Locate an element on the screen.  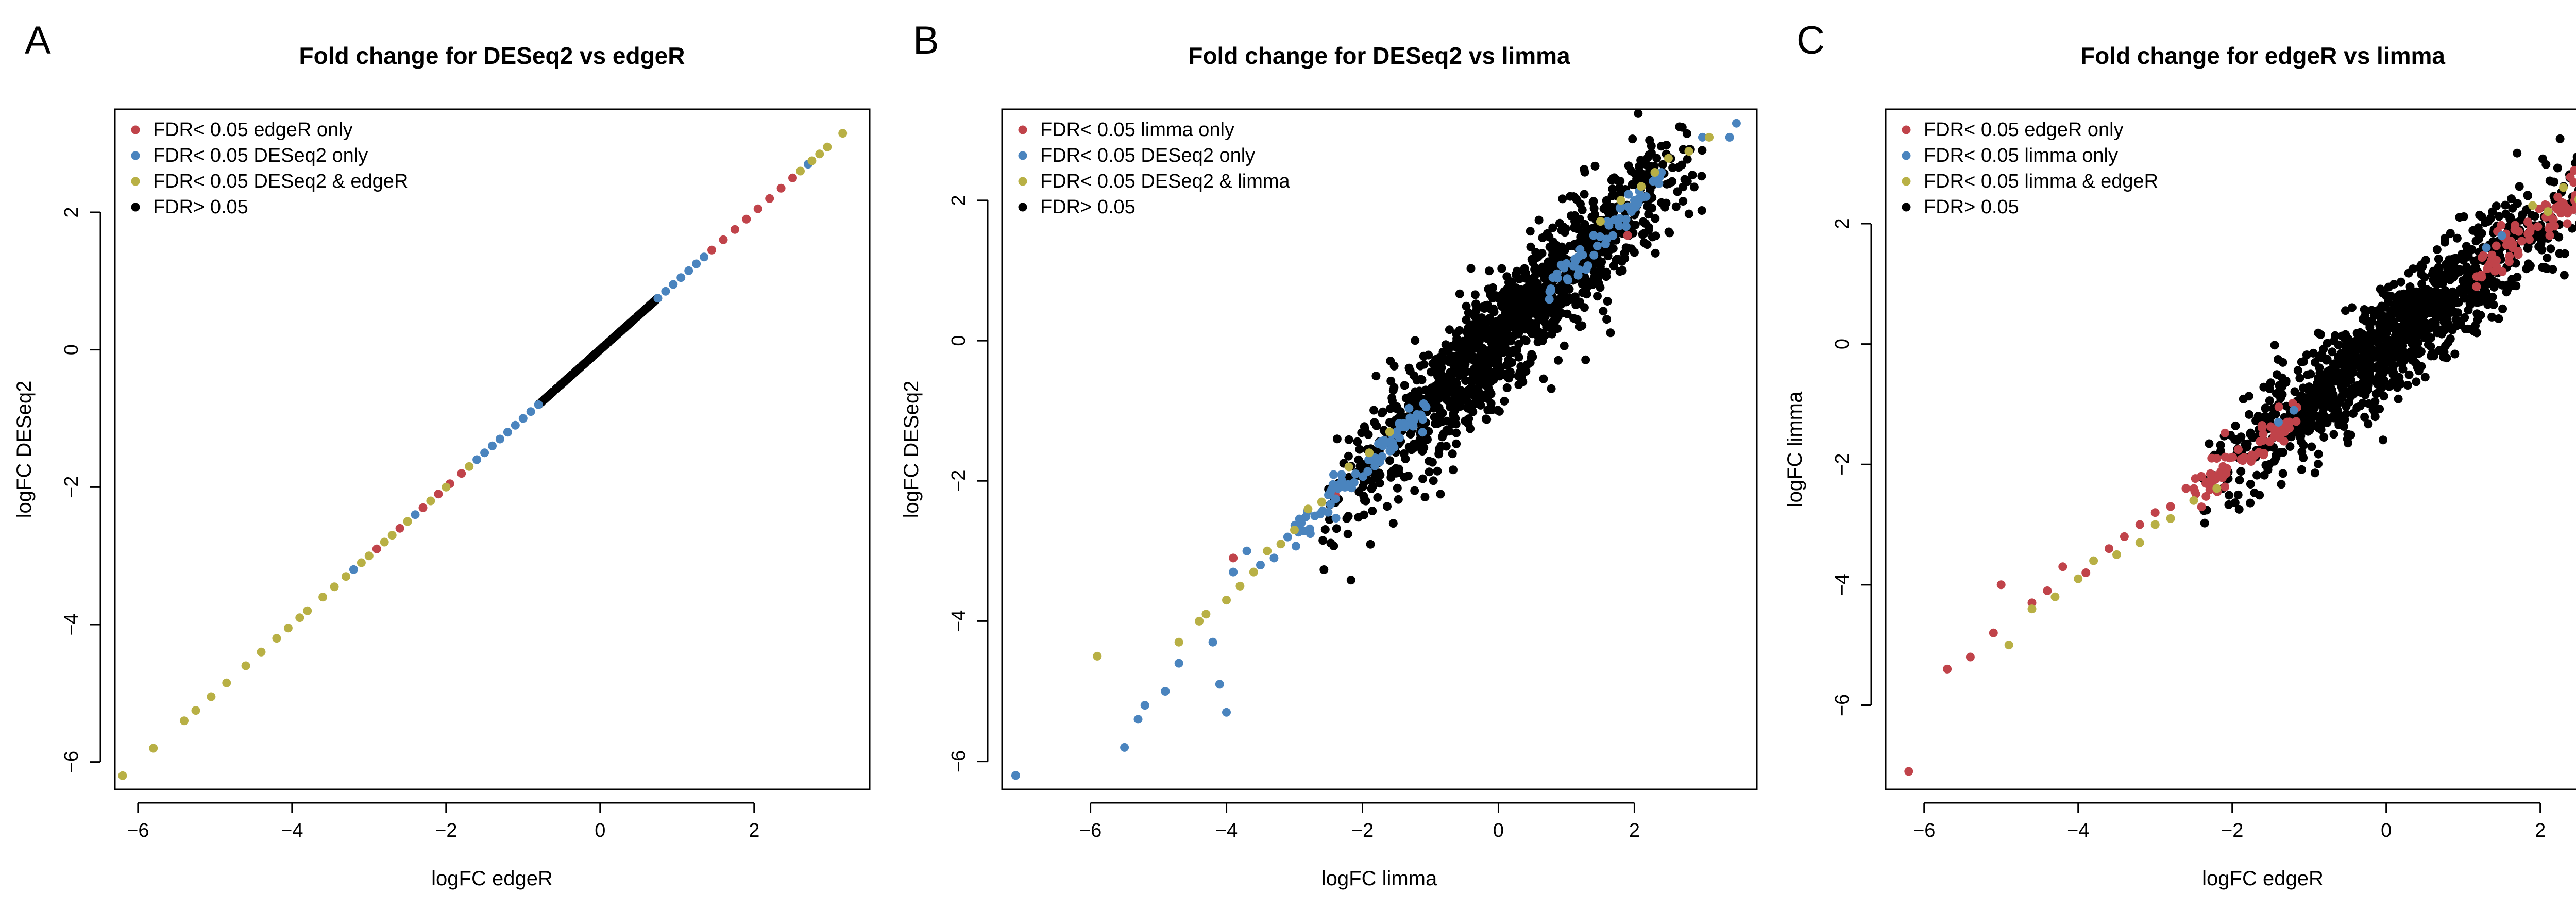
legend-item: FDR< 0.05 edgeR only is located at coordinates (242, 130).